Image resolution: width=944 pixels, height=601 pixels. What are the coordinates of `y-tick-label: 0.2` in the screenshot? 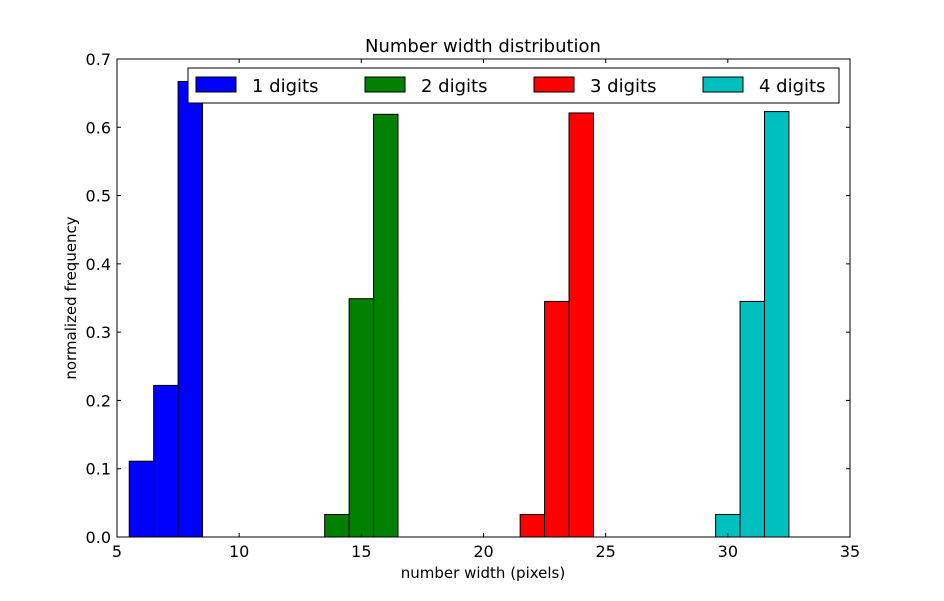 It's located at (98, 400).